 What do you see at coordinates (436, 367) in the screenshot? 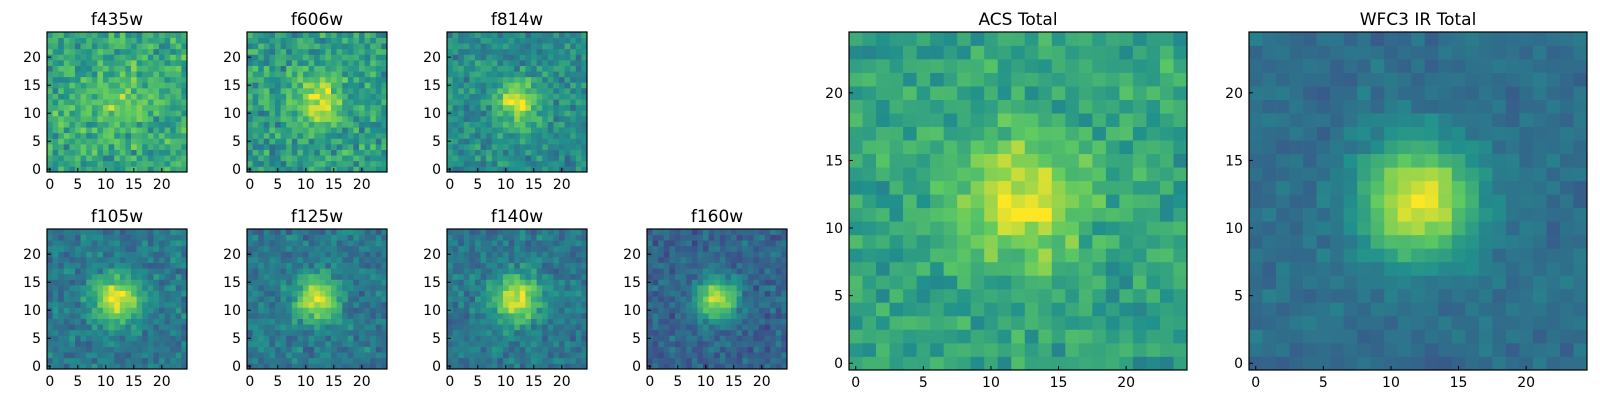
I see `y-tick-label: 0` at bounding box center [436, 367].